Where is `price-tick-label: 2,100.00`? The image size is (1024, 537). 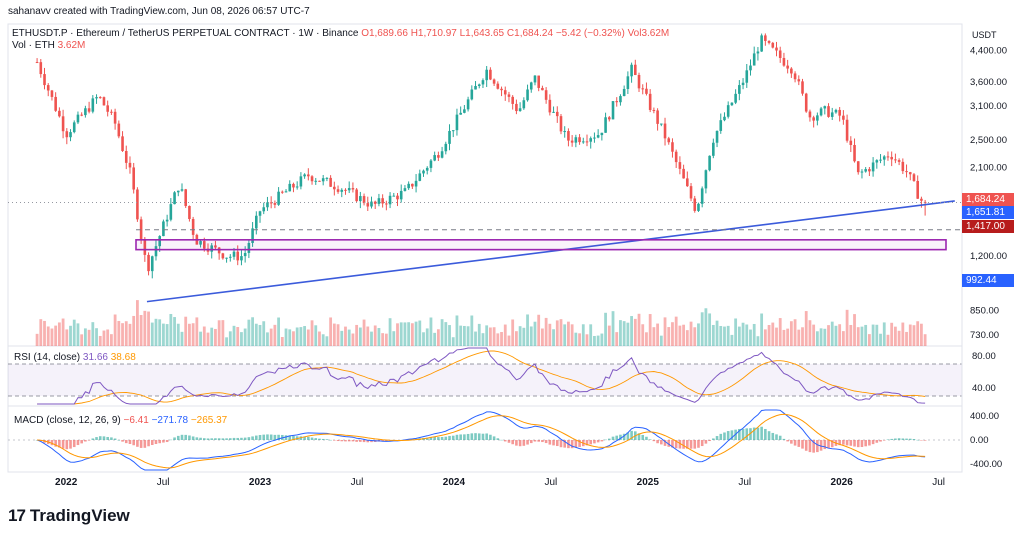
price-tick-label: 2,100.00 is located at coordinates (988, 168).